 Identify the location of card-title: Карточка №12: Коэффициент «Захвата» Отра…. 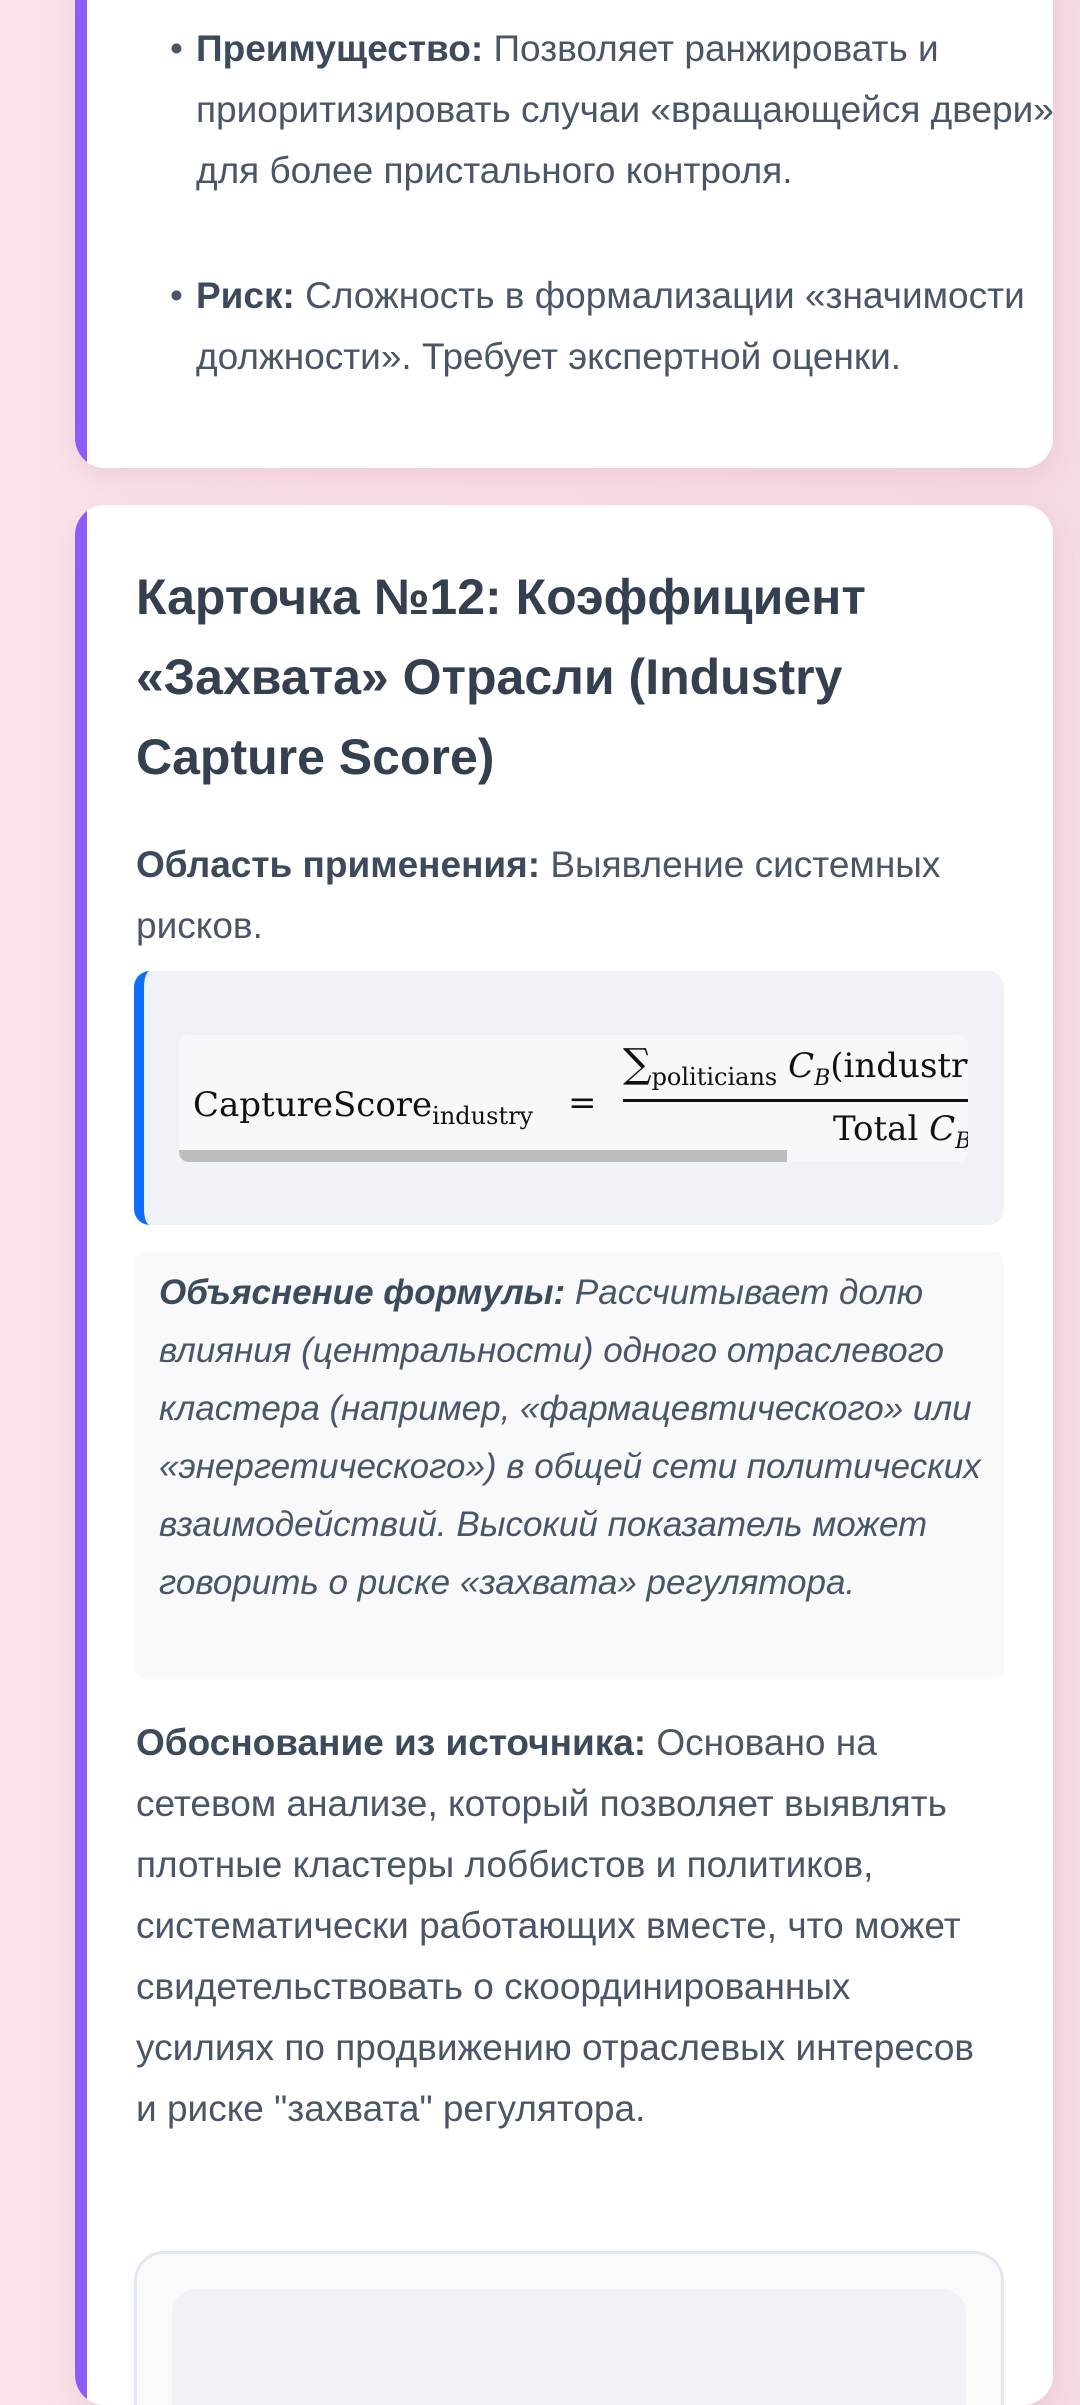
(501, 677).